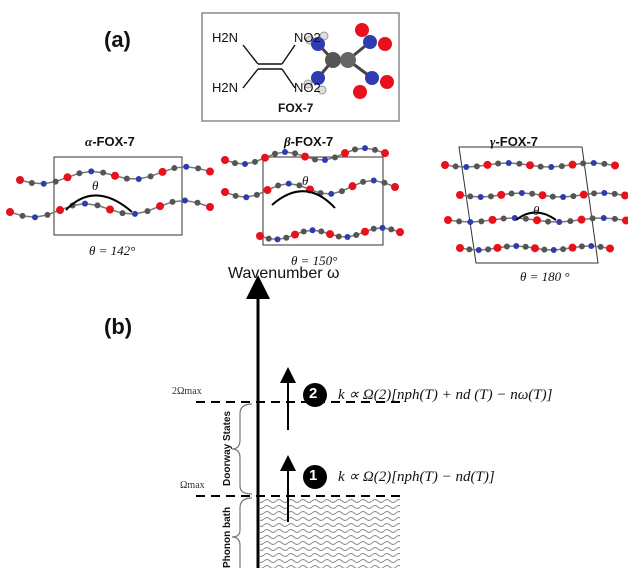  What do you see at coordinates (227, 448) in the screenshot?
I see `doorway-states-label: Doorway States` at bounding box center [227, 448].